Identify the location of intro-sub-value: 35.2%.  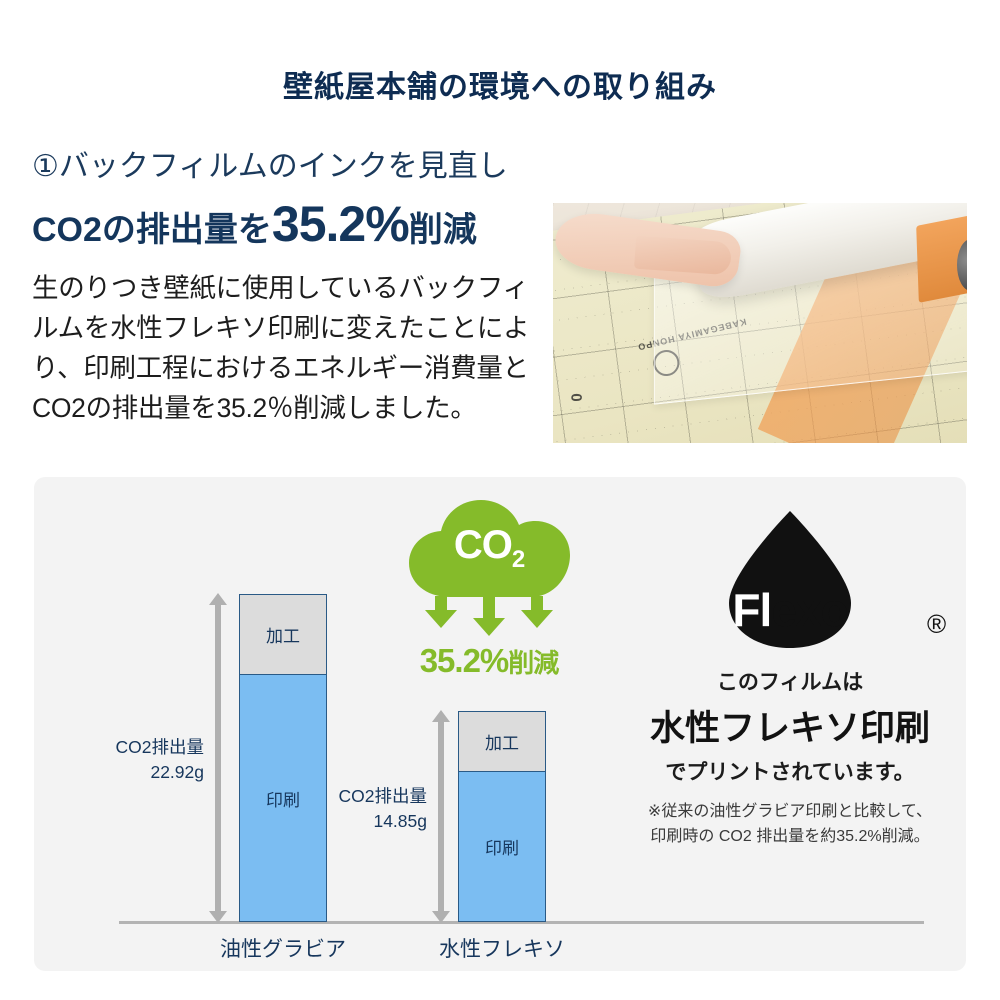
(340, 223).